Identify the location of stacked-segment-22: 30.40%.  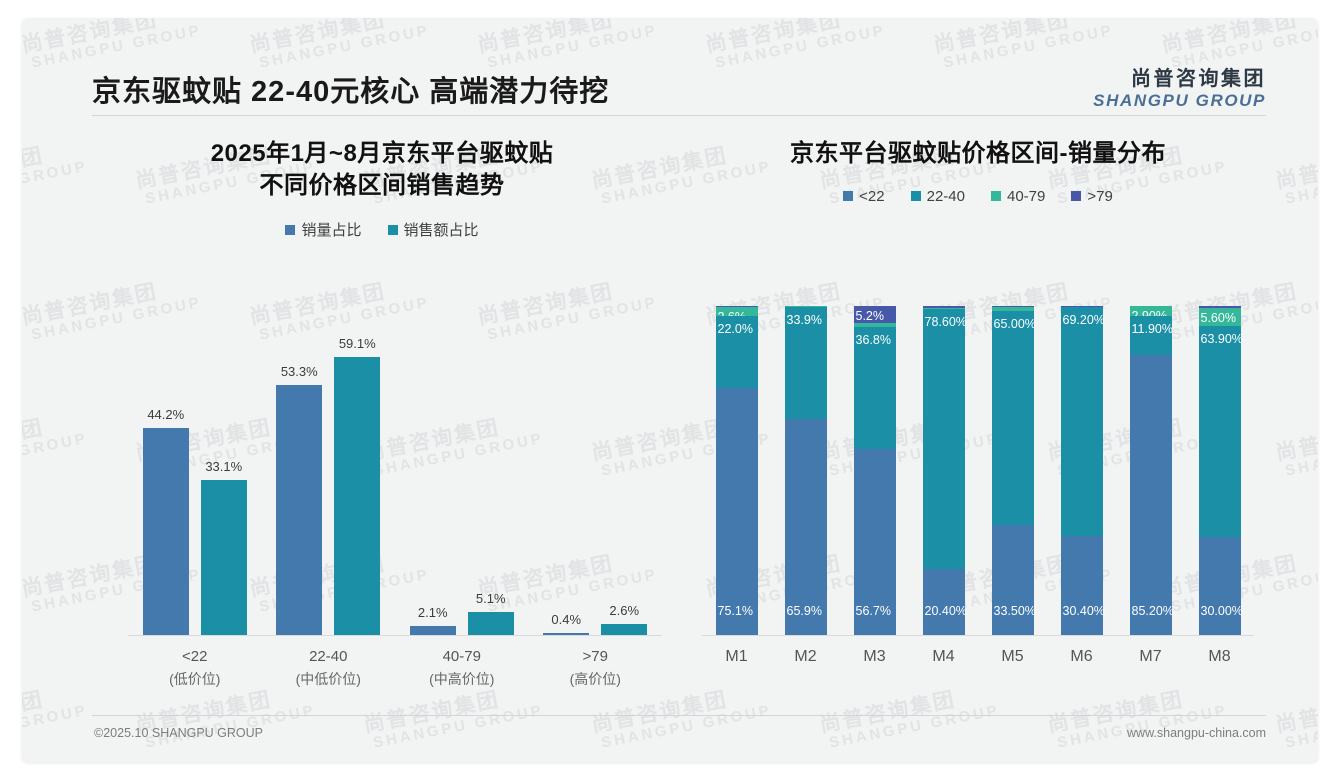
(1082, 585).